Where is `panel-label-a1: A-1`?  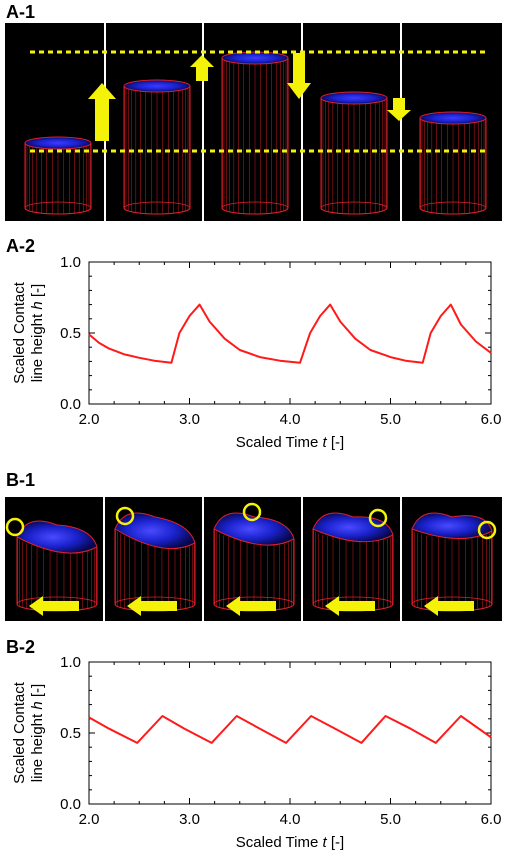
panel-label-a1: A-1 is located at coordinates (21, 12).